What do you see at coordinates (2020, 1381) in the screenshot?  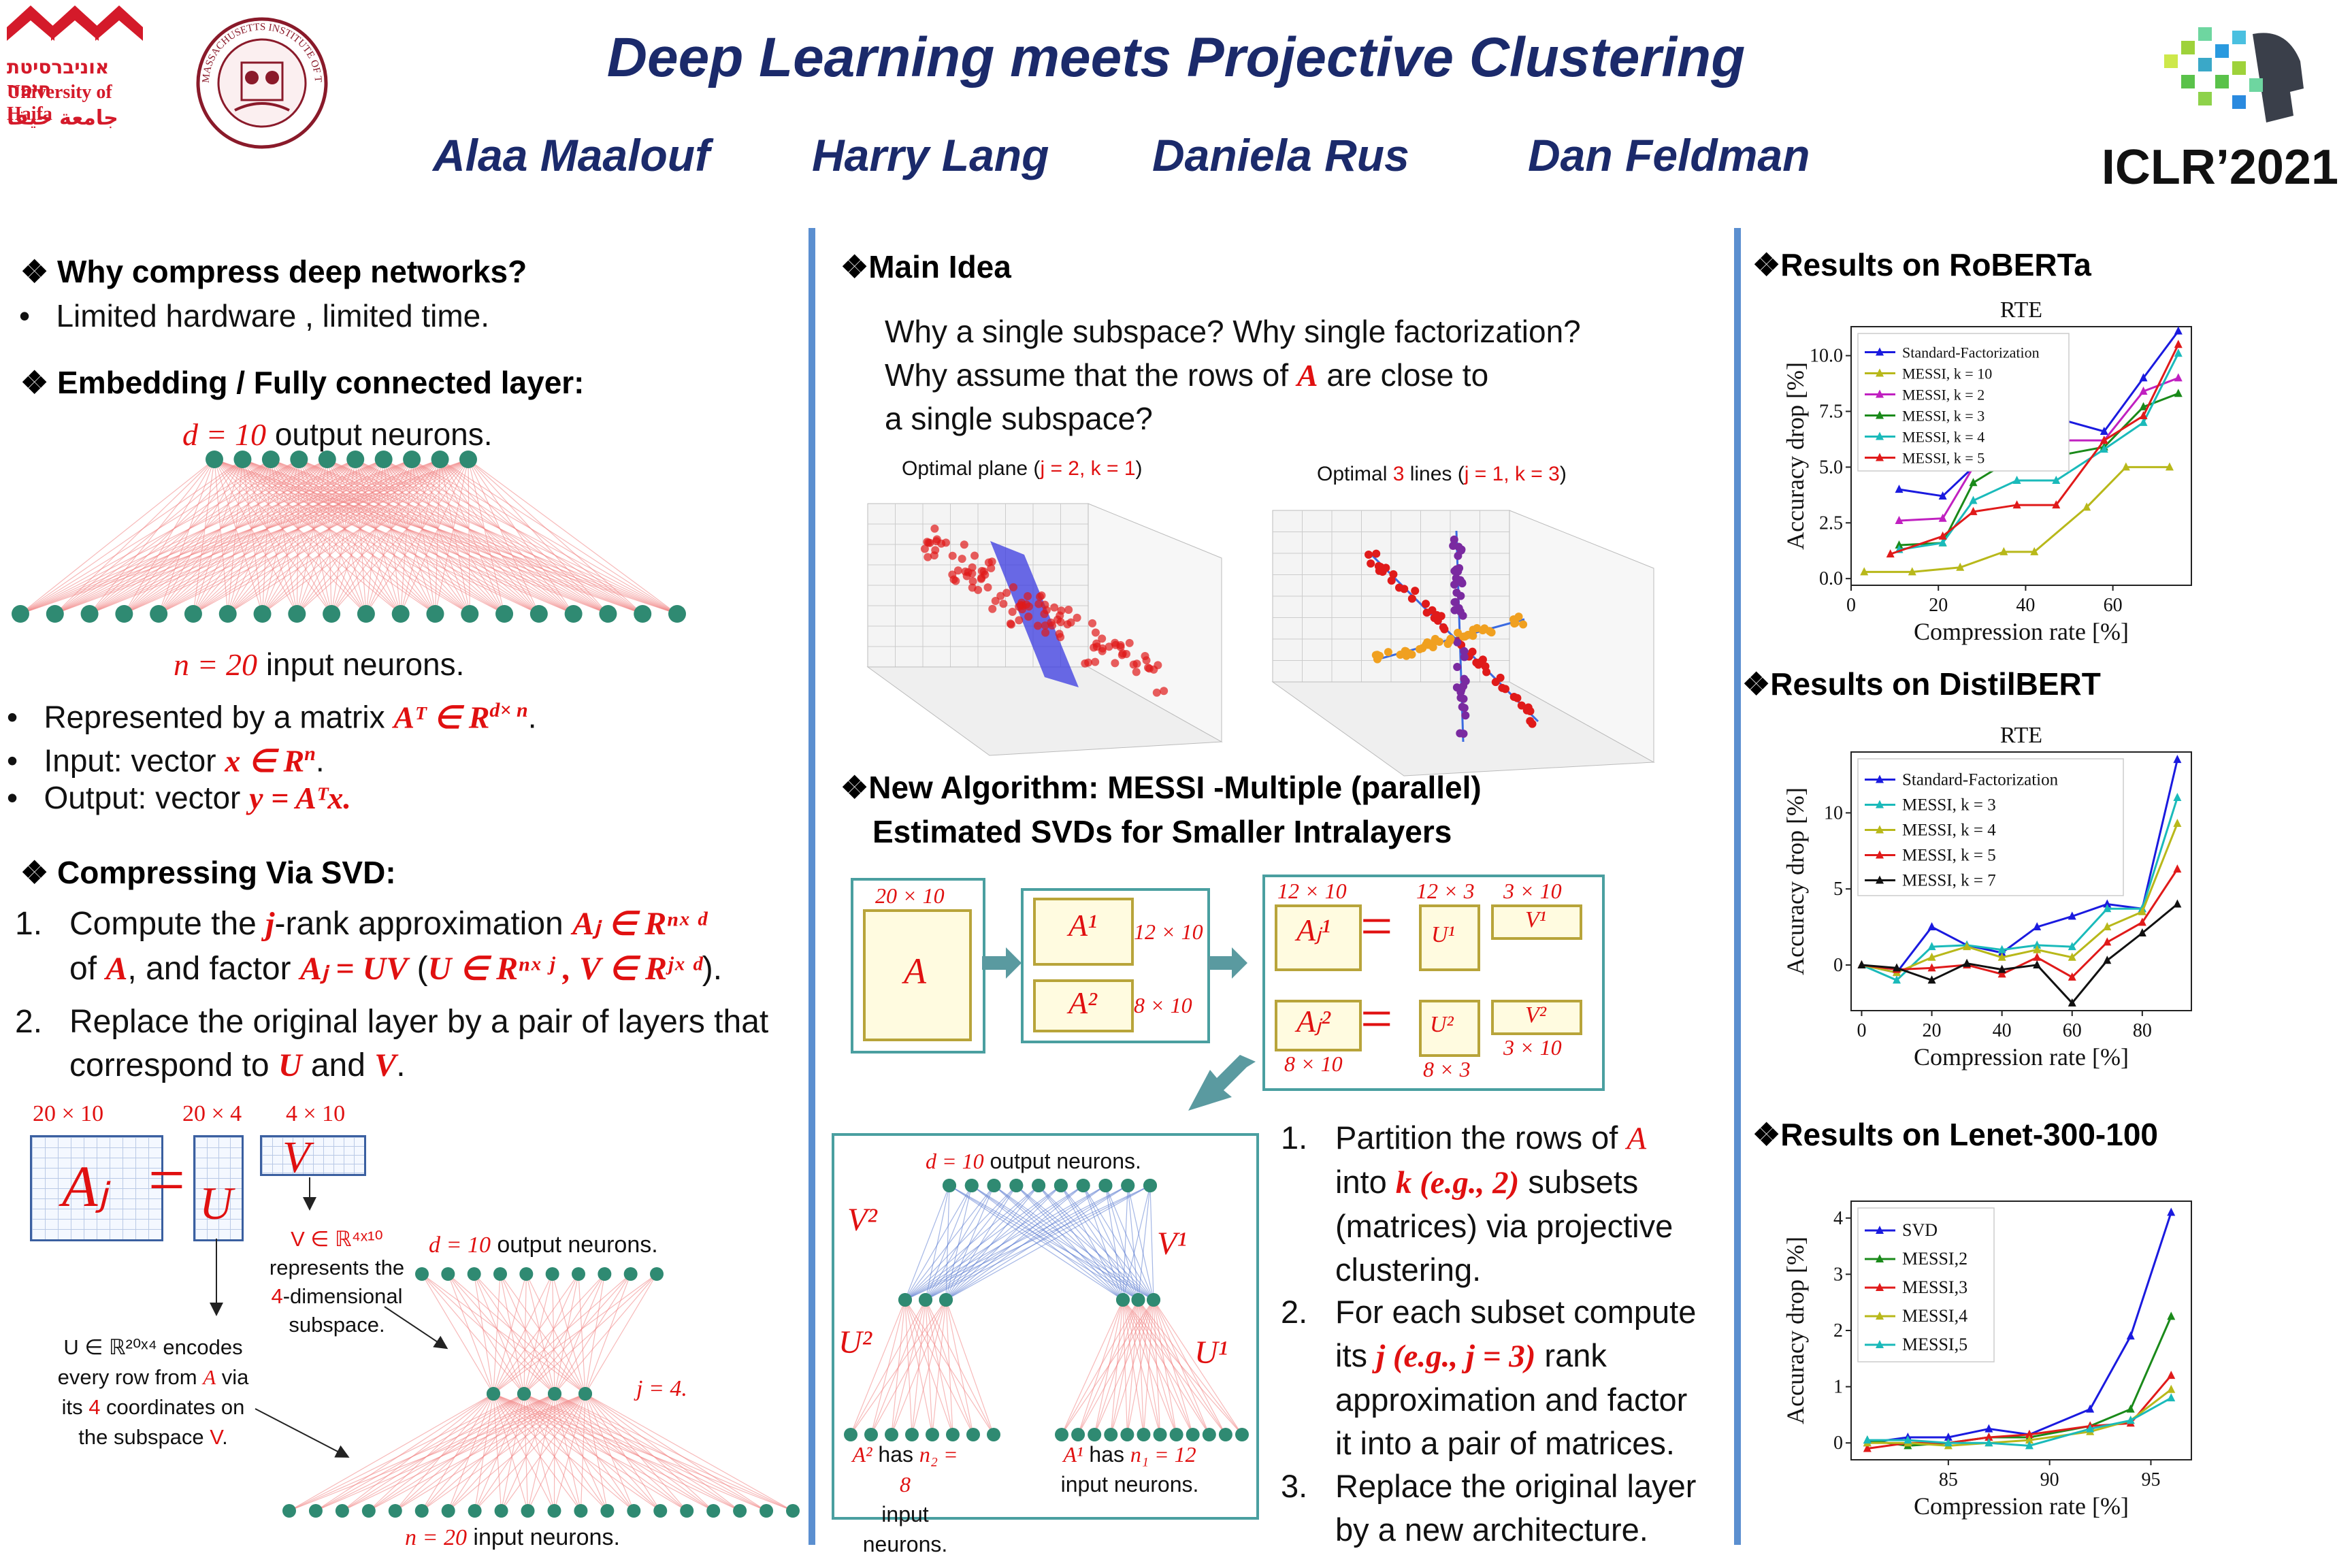 I see `series-line` at bounding box center [2020, 1381].